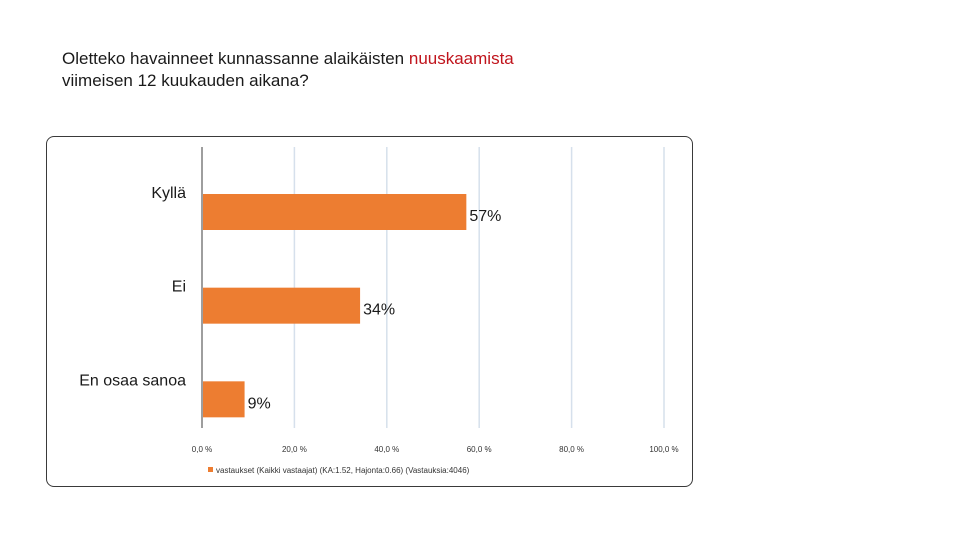 The height and width of the screenshot is (540, 960). Describe the element at coordinates (571, 449) in the screenshot. I see `tick-label: 80,0 %` at that location.